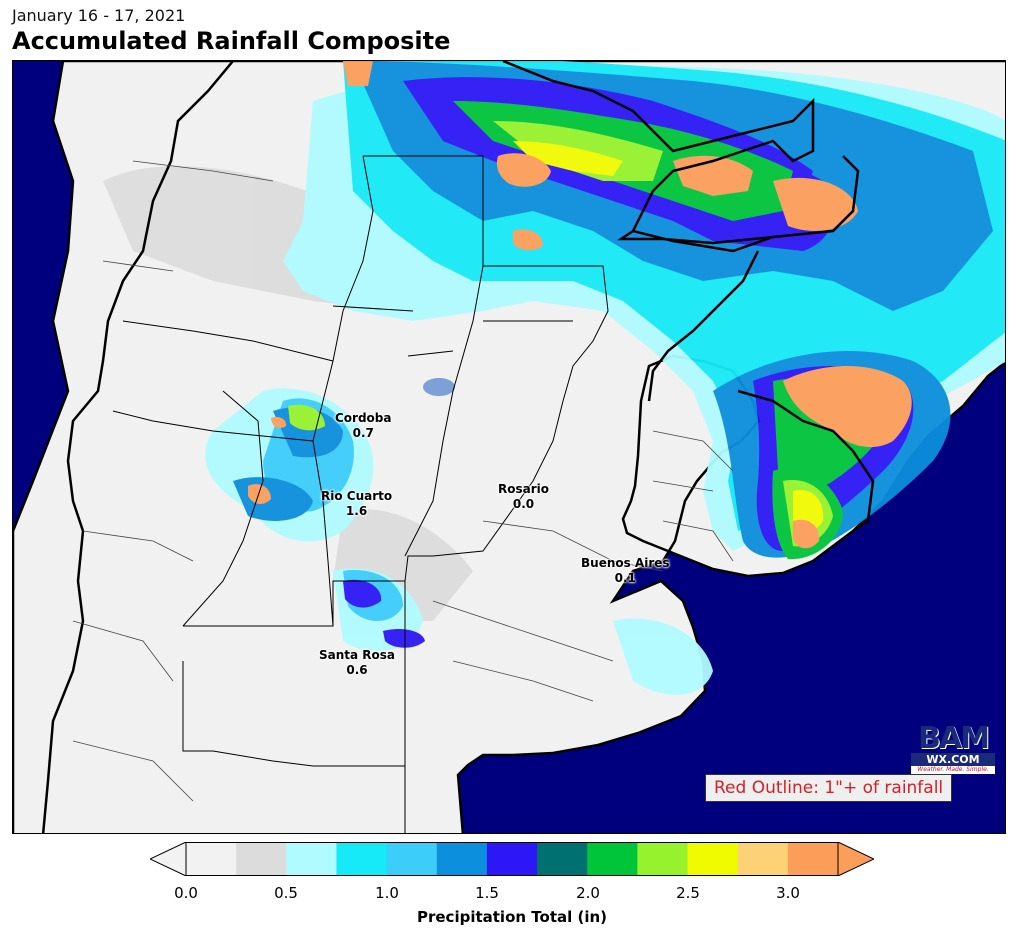 The height and width of the screenshot is (940, 1024). What do you see at coordinates (286, 893) in the screenshot?
I see `colorbar-tick: 0.5` at bounding box center [286, 893].